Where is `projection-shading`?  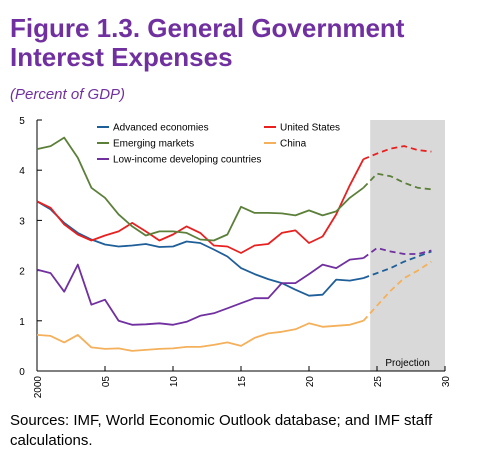
projection-shading is located at coordinates (407, 245).